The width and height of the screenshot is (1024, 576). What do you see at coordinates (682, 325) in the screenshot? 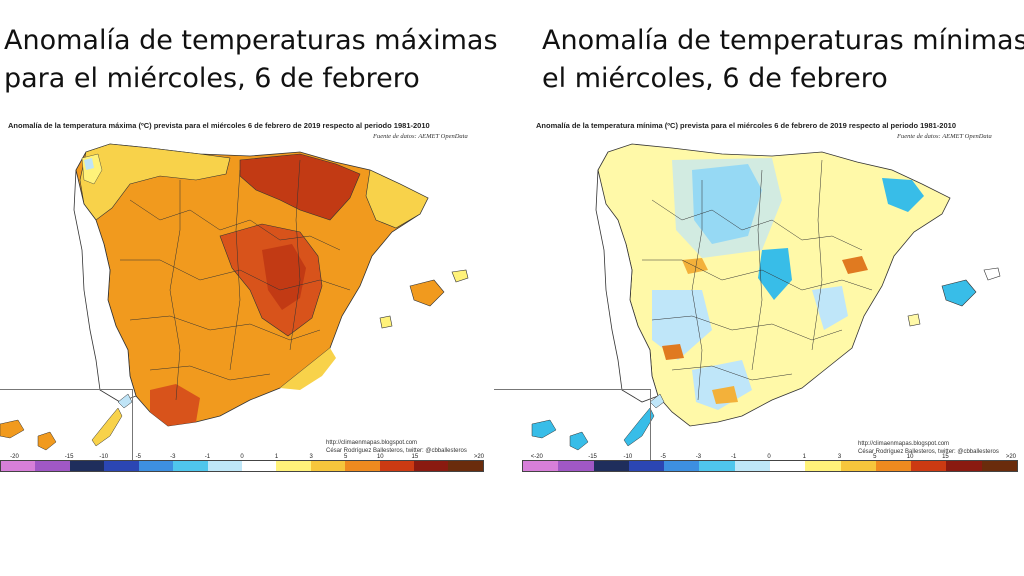
I see `west-cool-min` at bounding box center [682, 325].